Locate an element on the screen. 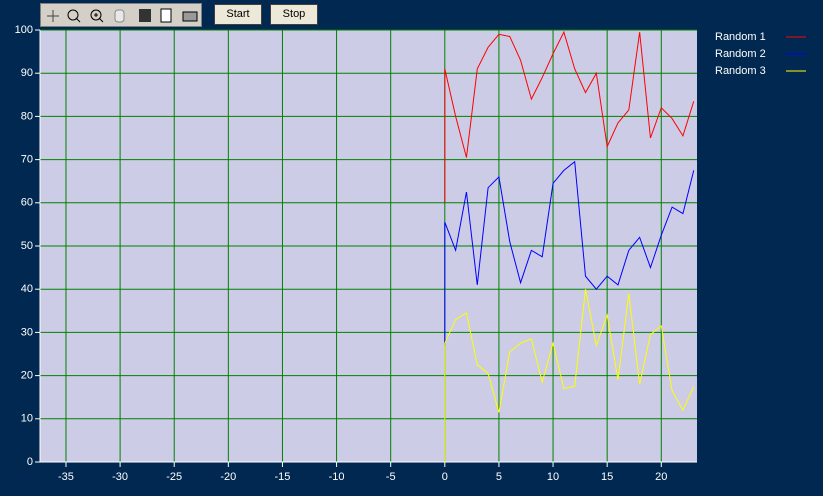 Image resolution: width=823 pixels, height=496 pixels. y-tick-label: 100 is located at coordinates (24, 30).